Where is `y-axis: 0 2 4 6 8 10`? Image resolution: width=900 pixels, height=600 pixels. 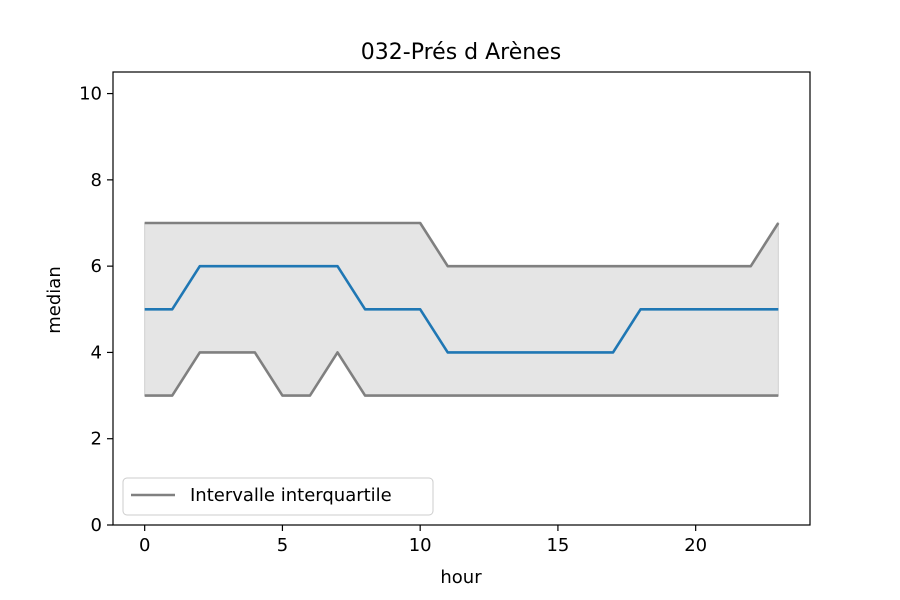 y-axis: 0 2 4 6 8 10 is located at coordinates (96, 310).